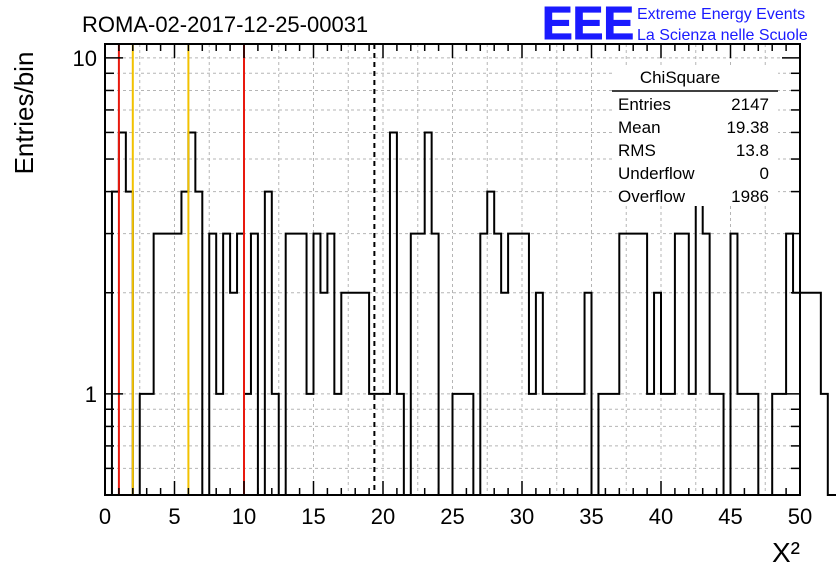  What do you see at coordinates (244, 516) in the screenshot?
I see `x-tick-label: 10` at bounding box center [244, 516].